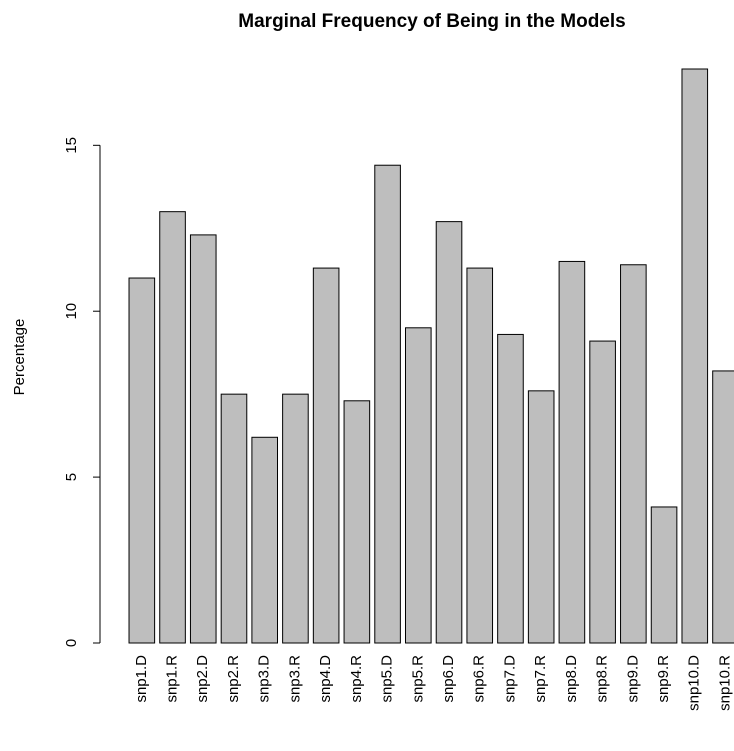 This screenshot has height=751, width=734. What do you see at coordinates (71, 643) in the screenshot?
I see `y-tick-label: 0` at bounding box center [71, 643].